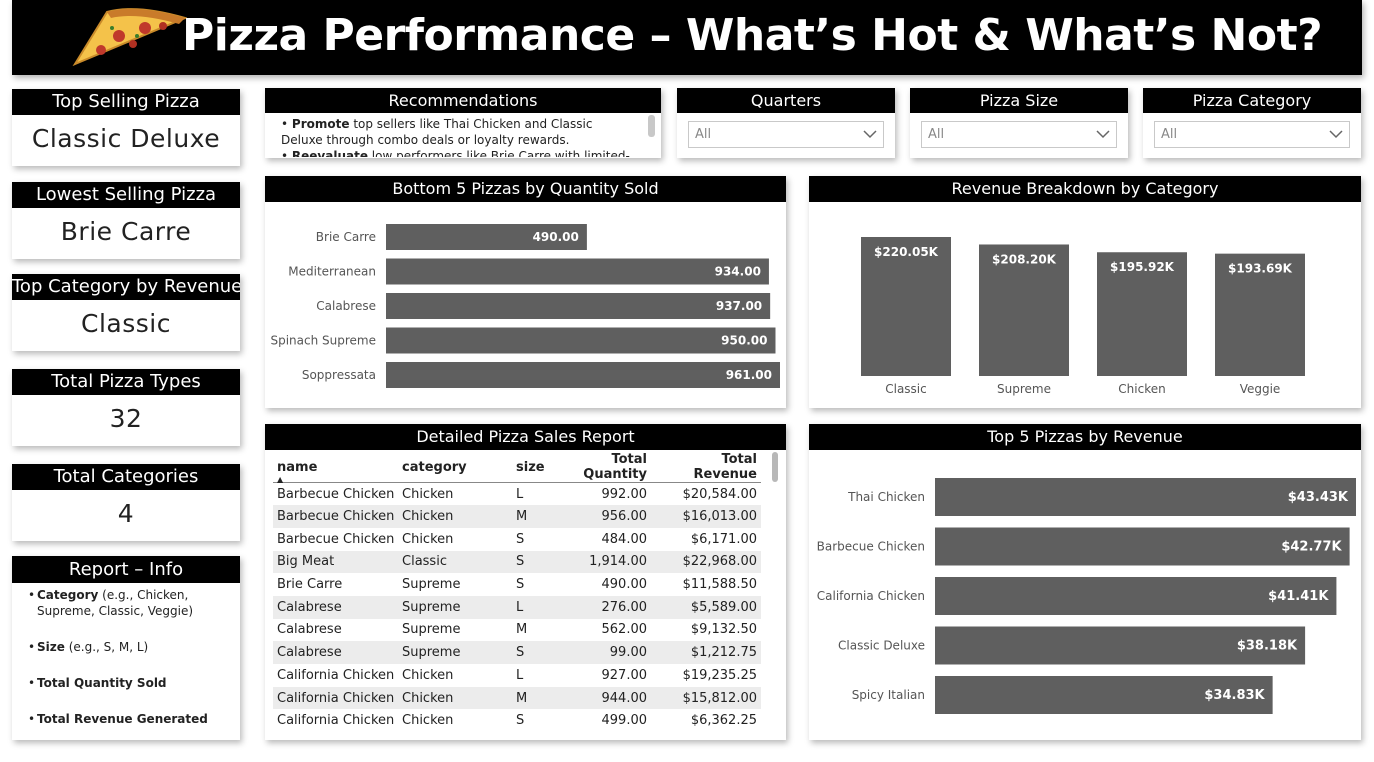 This screenshot has width=1374, height=762. Describe the element at coordinates (126, 569) in the screenshot. I see `report-info-title: Report – Info` at that location.